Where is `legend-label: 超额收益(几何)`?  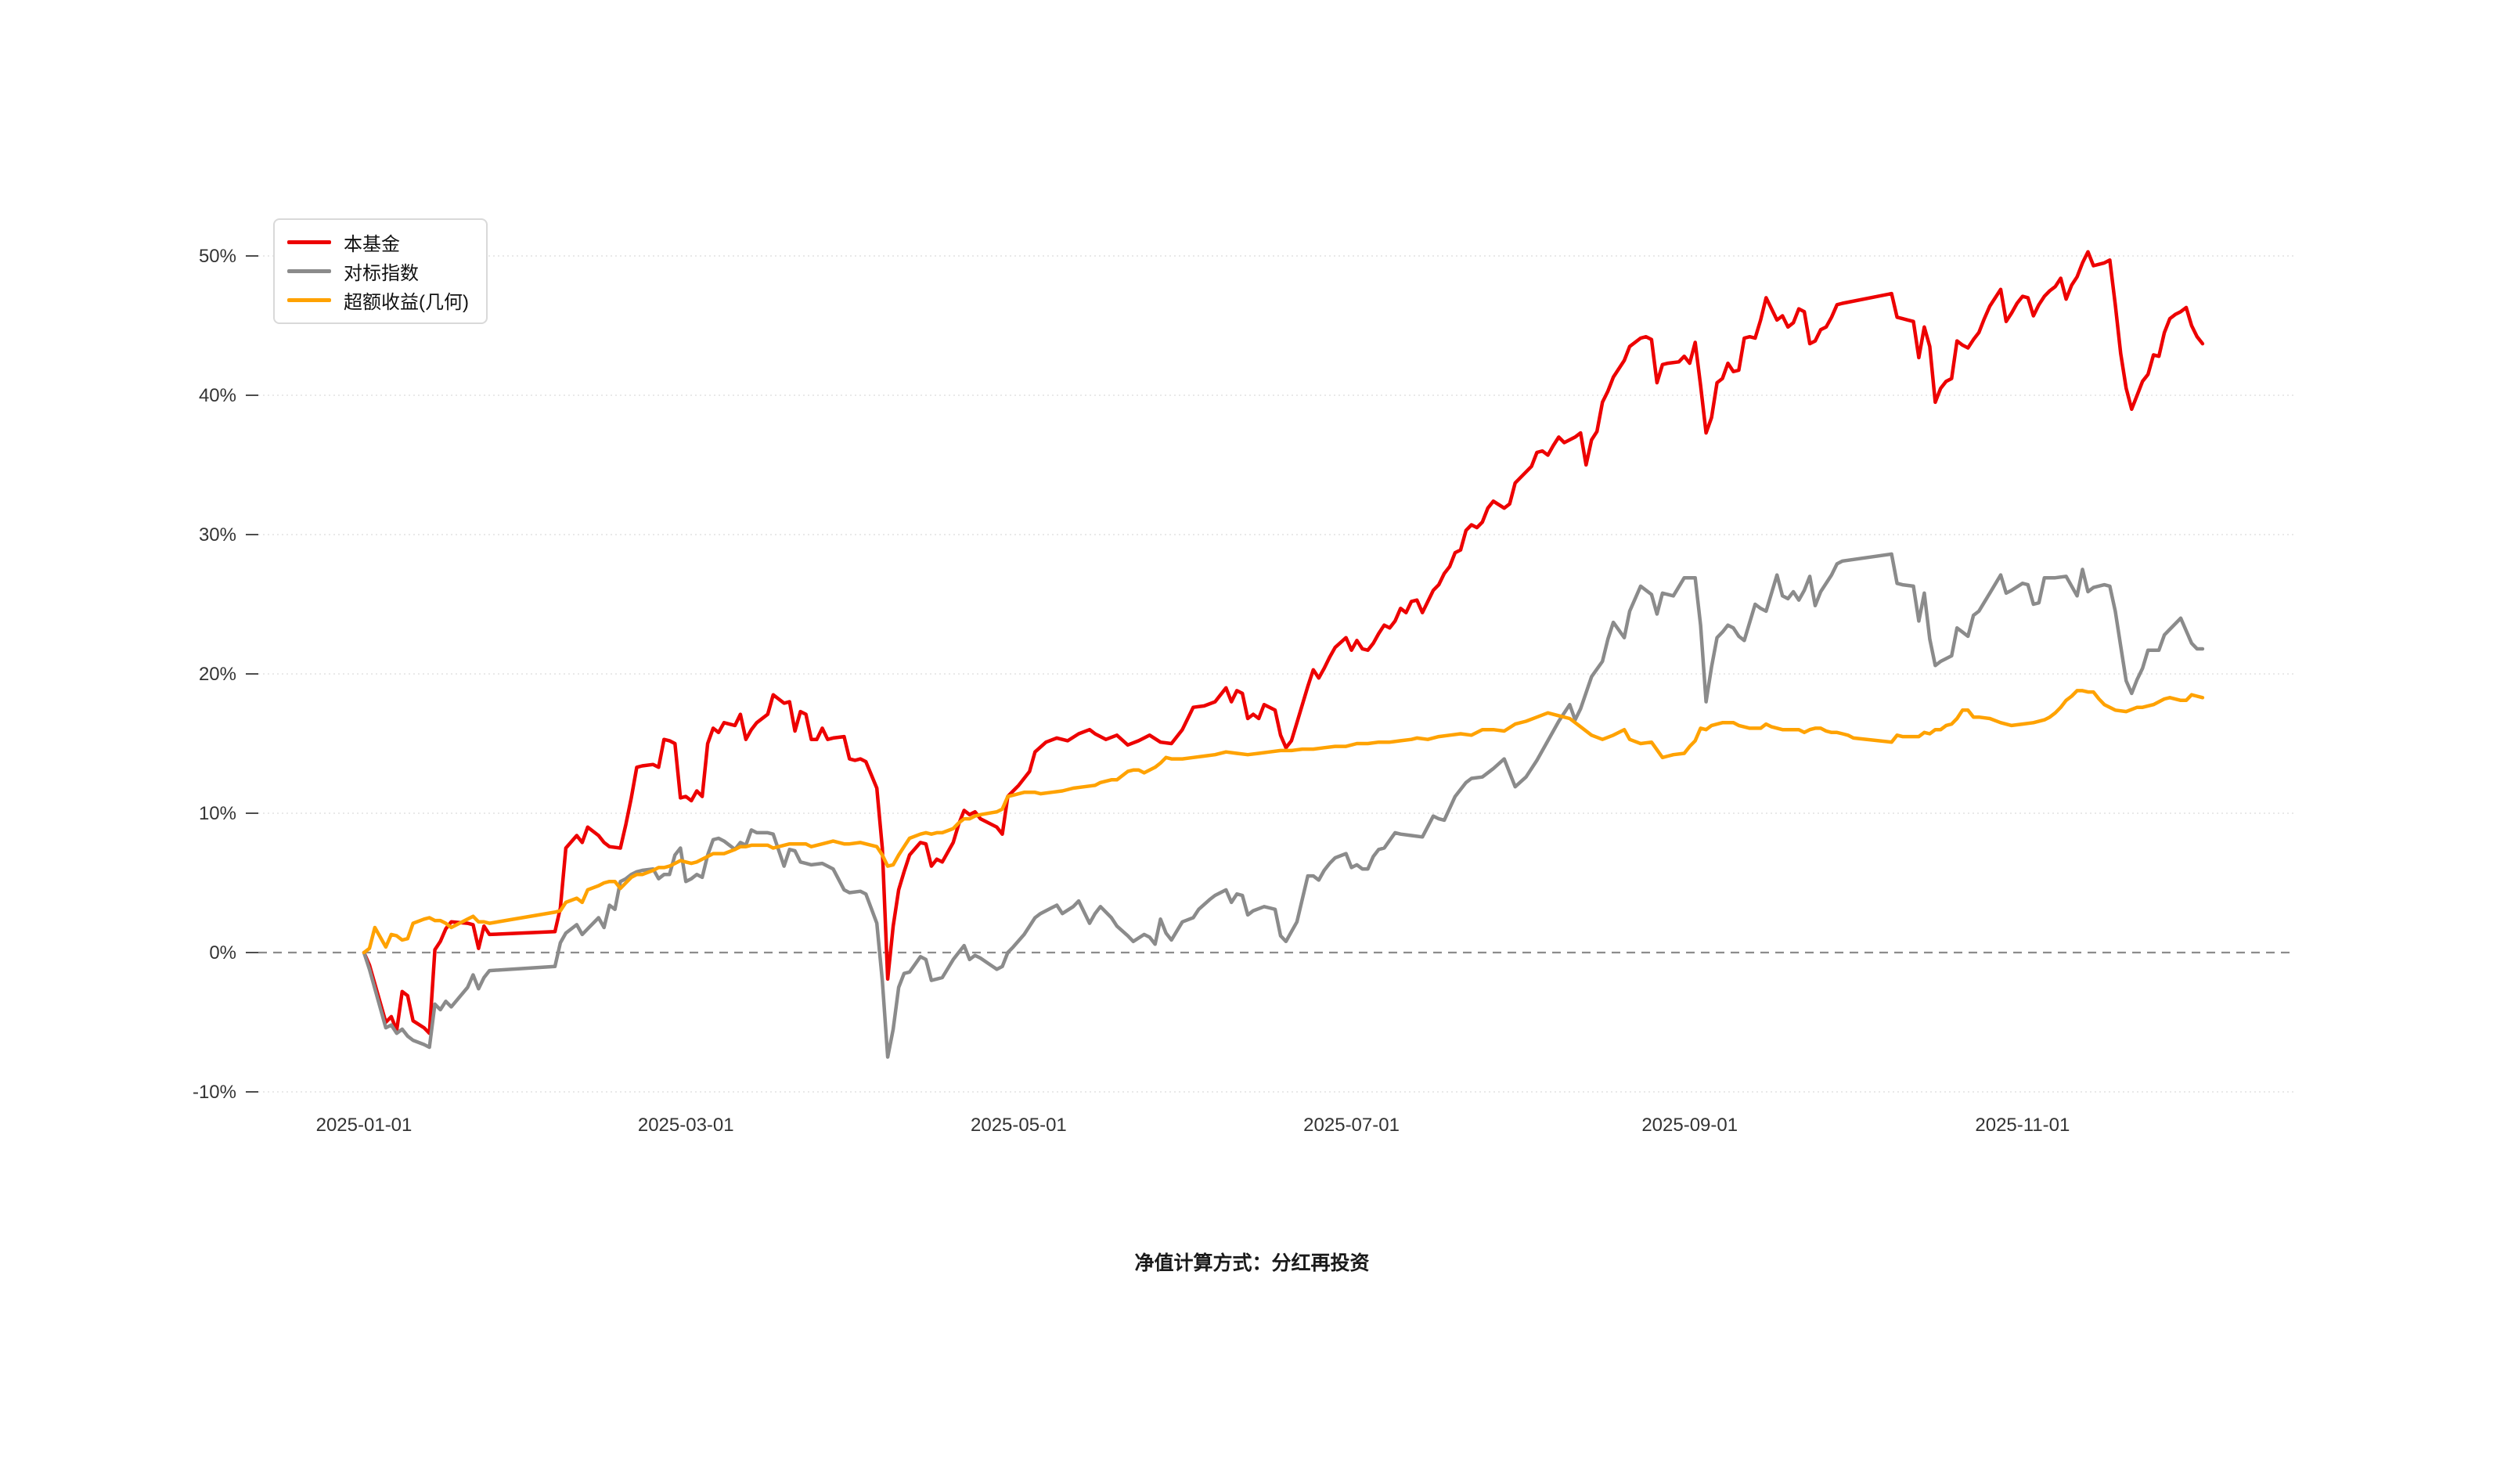
legend-label: 超额收益(几何) is located at coordinates (406, 302).